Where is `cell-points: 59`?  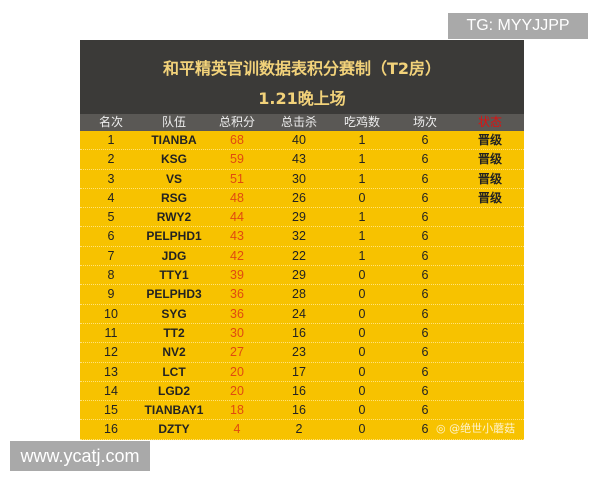 cell-points: 59 is located at coordinates (237, 159).